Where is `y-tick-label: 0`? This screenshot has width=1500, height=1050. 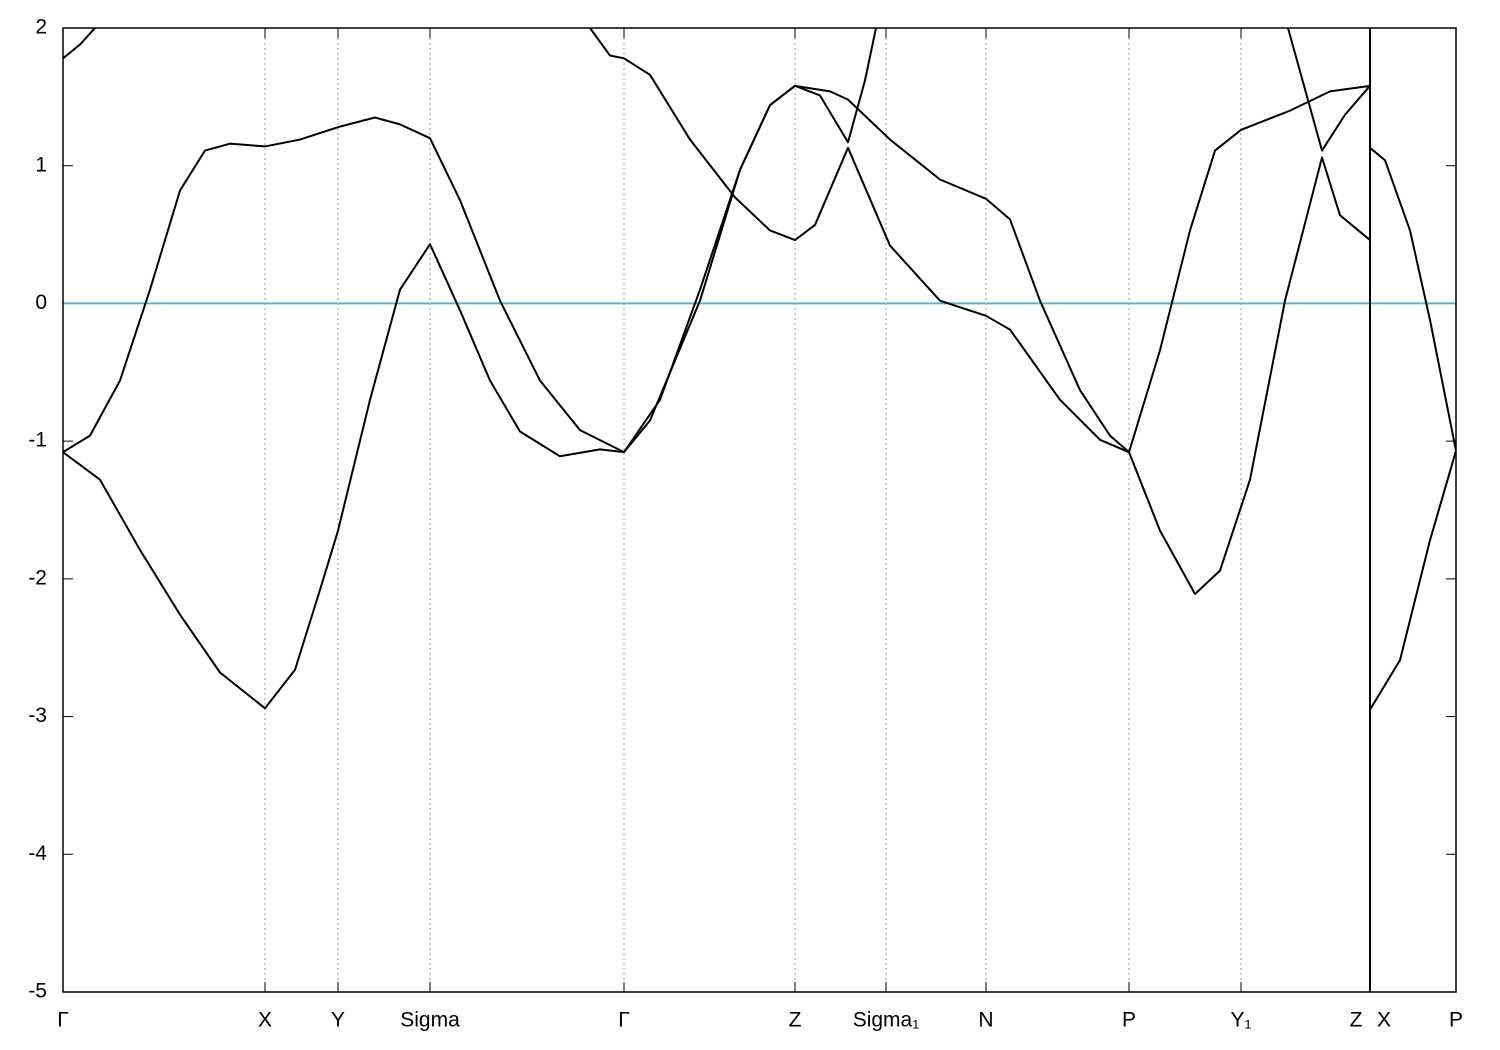 y-tick-label: 0 is located at coordinates (41, 302).